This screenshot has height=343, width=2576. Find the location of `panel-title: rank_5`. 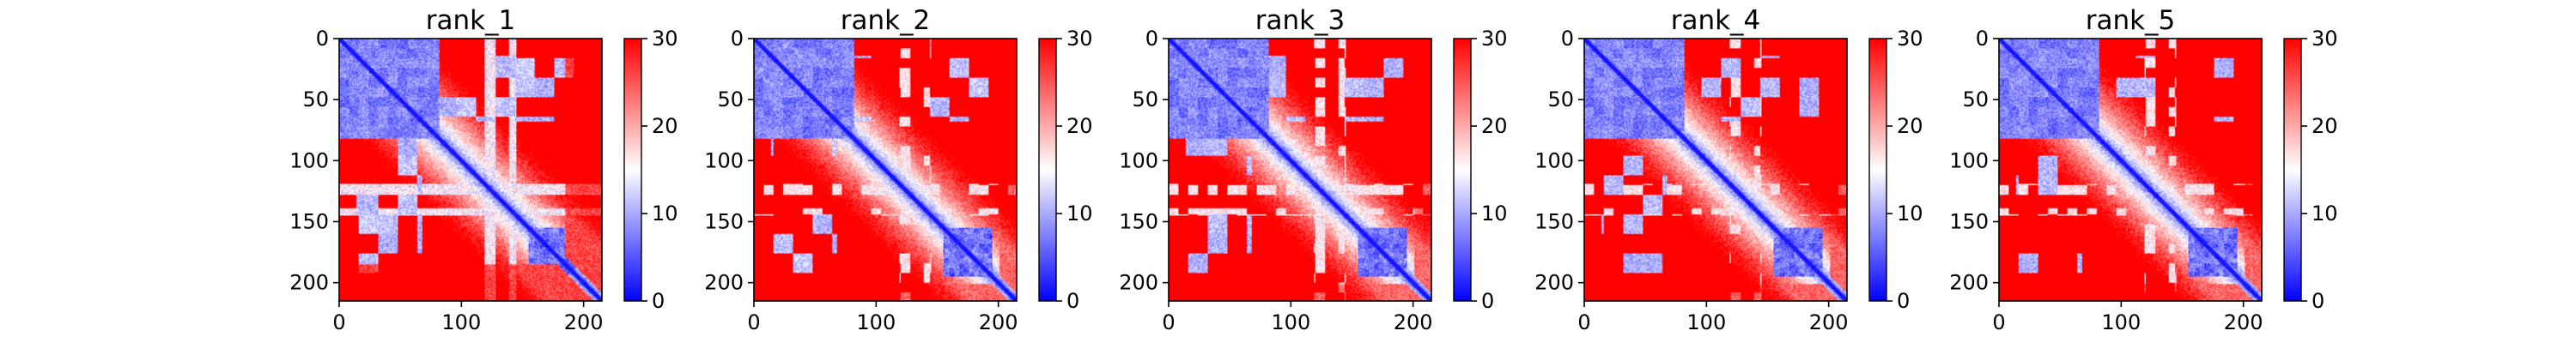

panel-title: rank_5 is located at coordinates (2131, 20).